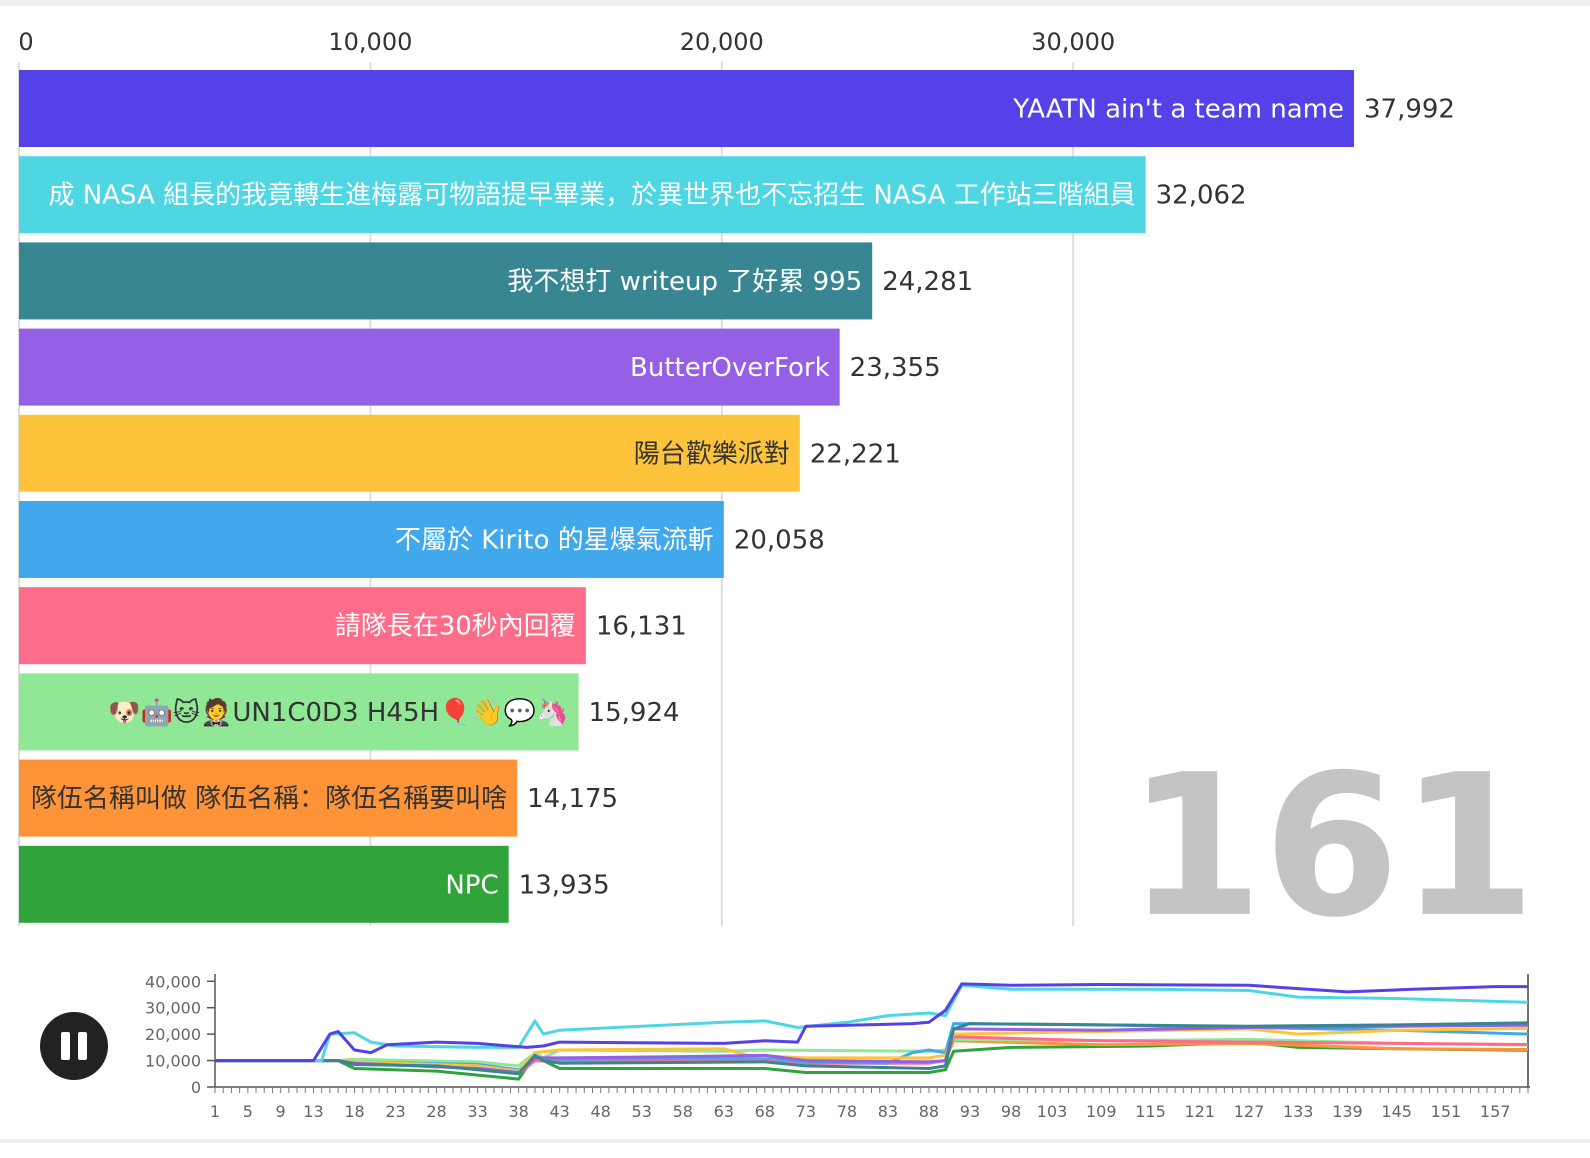 The height and width of the screenshot is (1158, 1590). What do you see at coordinates (1347, 1111) in the screenshot?
I see `timeline-x-tick-label: 139` at bounding box center [1347, 1111].